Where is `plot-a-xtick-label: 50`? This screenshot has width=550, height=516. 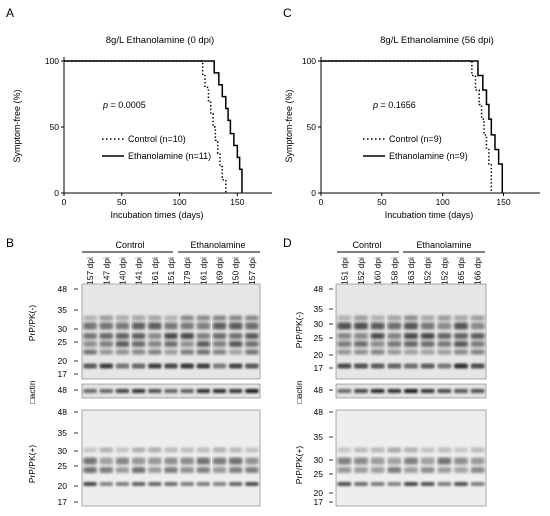
plot-a-xtick-label: 50 is located at coordinates (122, 202).